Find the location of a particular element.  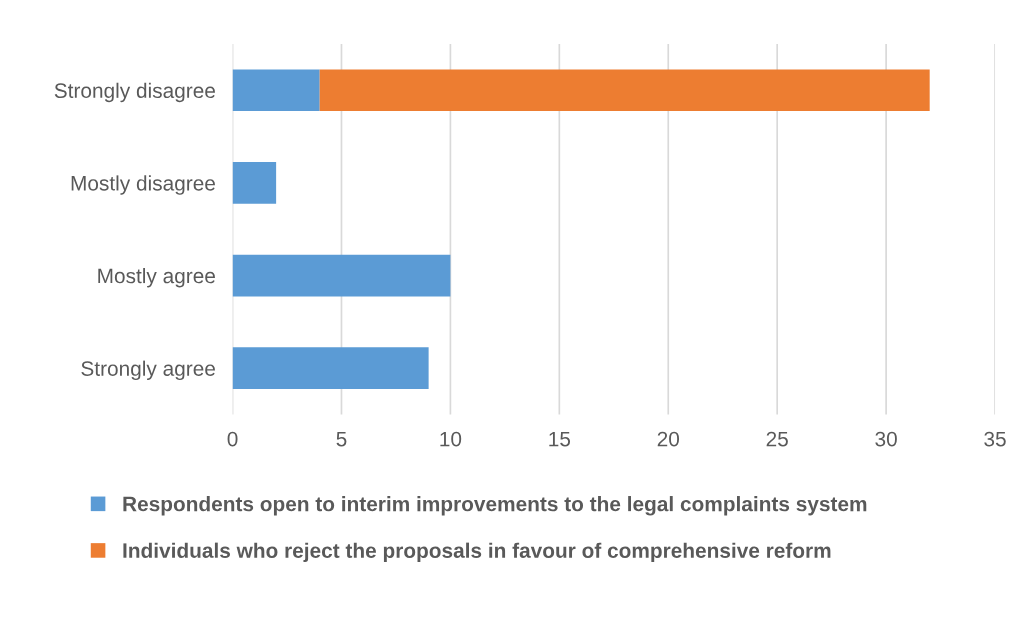

y-tick-label: Mostly disagree is located at coordinates (143, 185).